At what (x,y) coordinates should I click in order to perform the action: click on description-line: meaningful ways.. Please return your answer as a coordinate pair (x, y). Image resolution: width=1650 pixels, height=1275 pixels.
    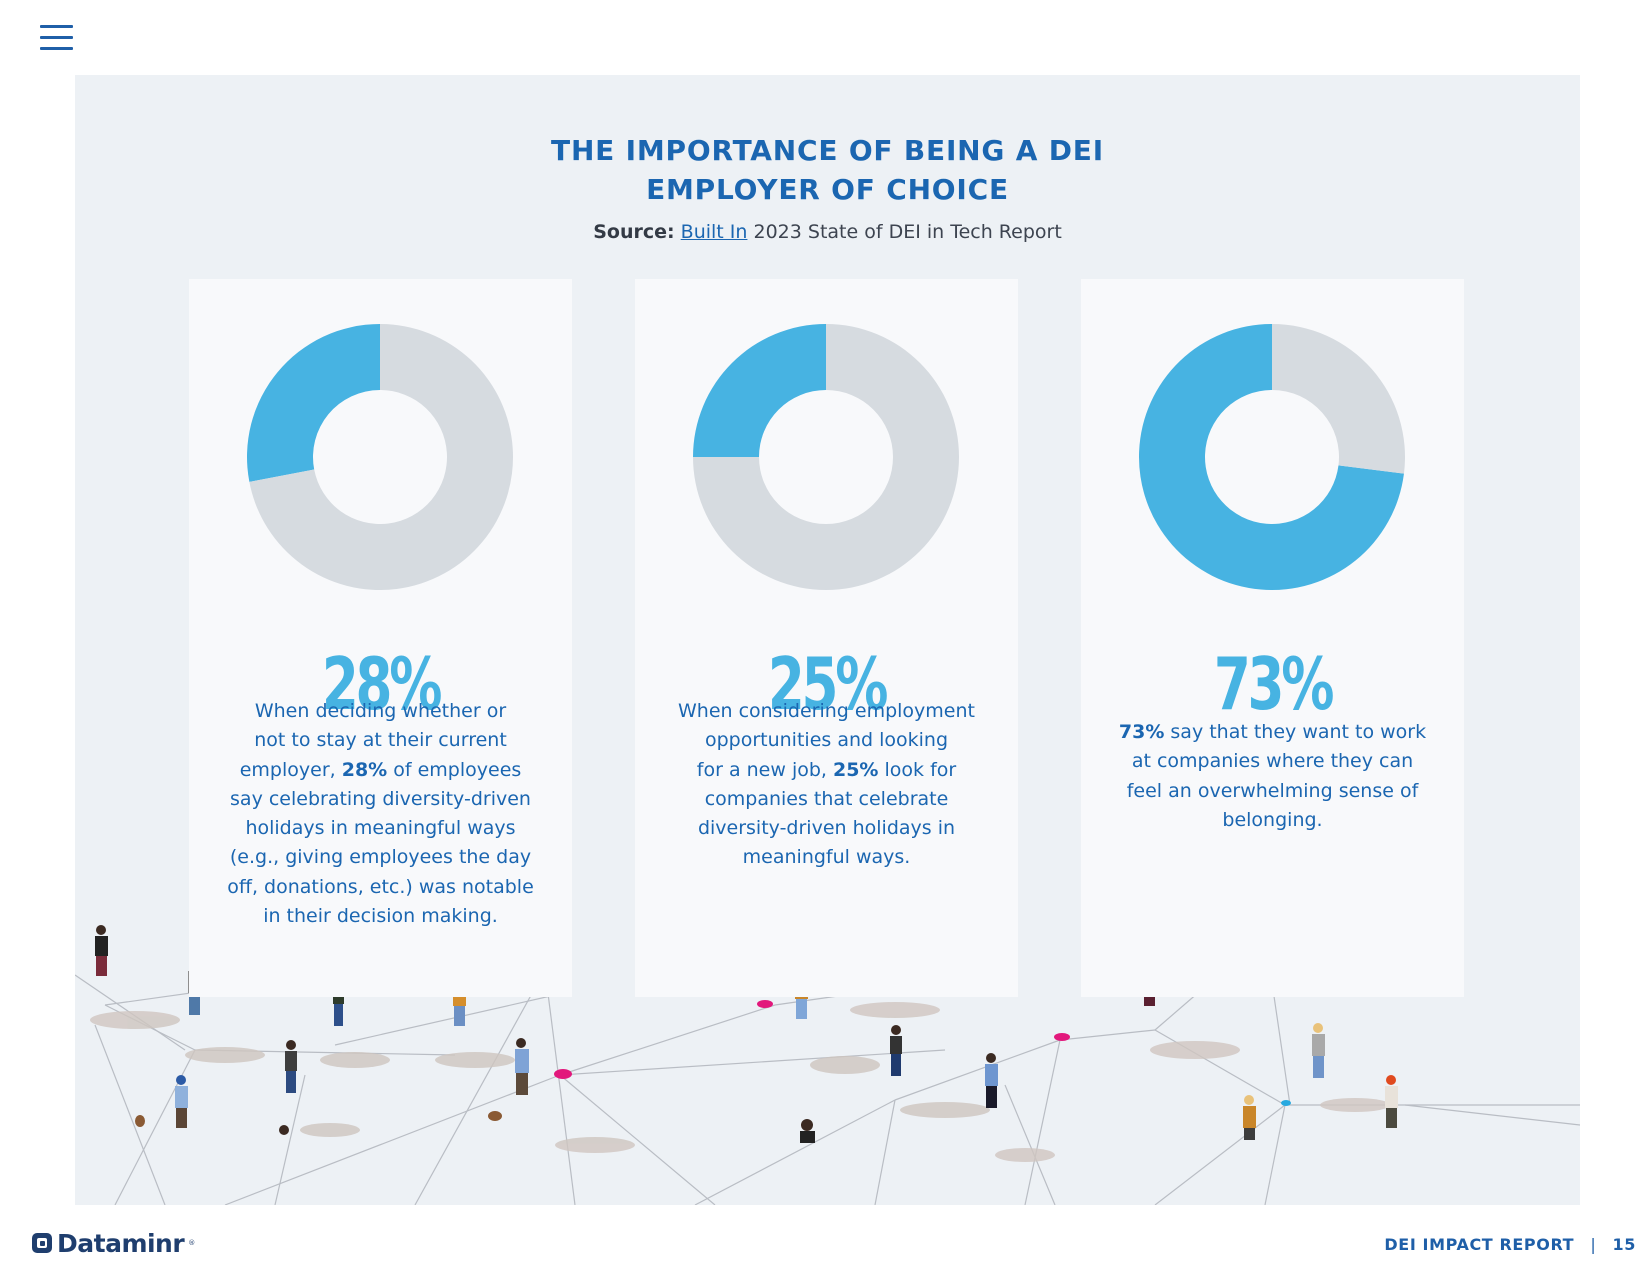
    Looking at the image, I should click on (826, 857).